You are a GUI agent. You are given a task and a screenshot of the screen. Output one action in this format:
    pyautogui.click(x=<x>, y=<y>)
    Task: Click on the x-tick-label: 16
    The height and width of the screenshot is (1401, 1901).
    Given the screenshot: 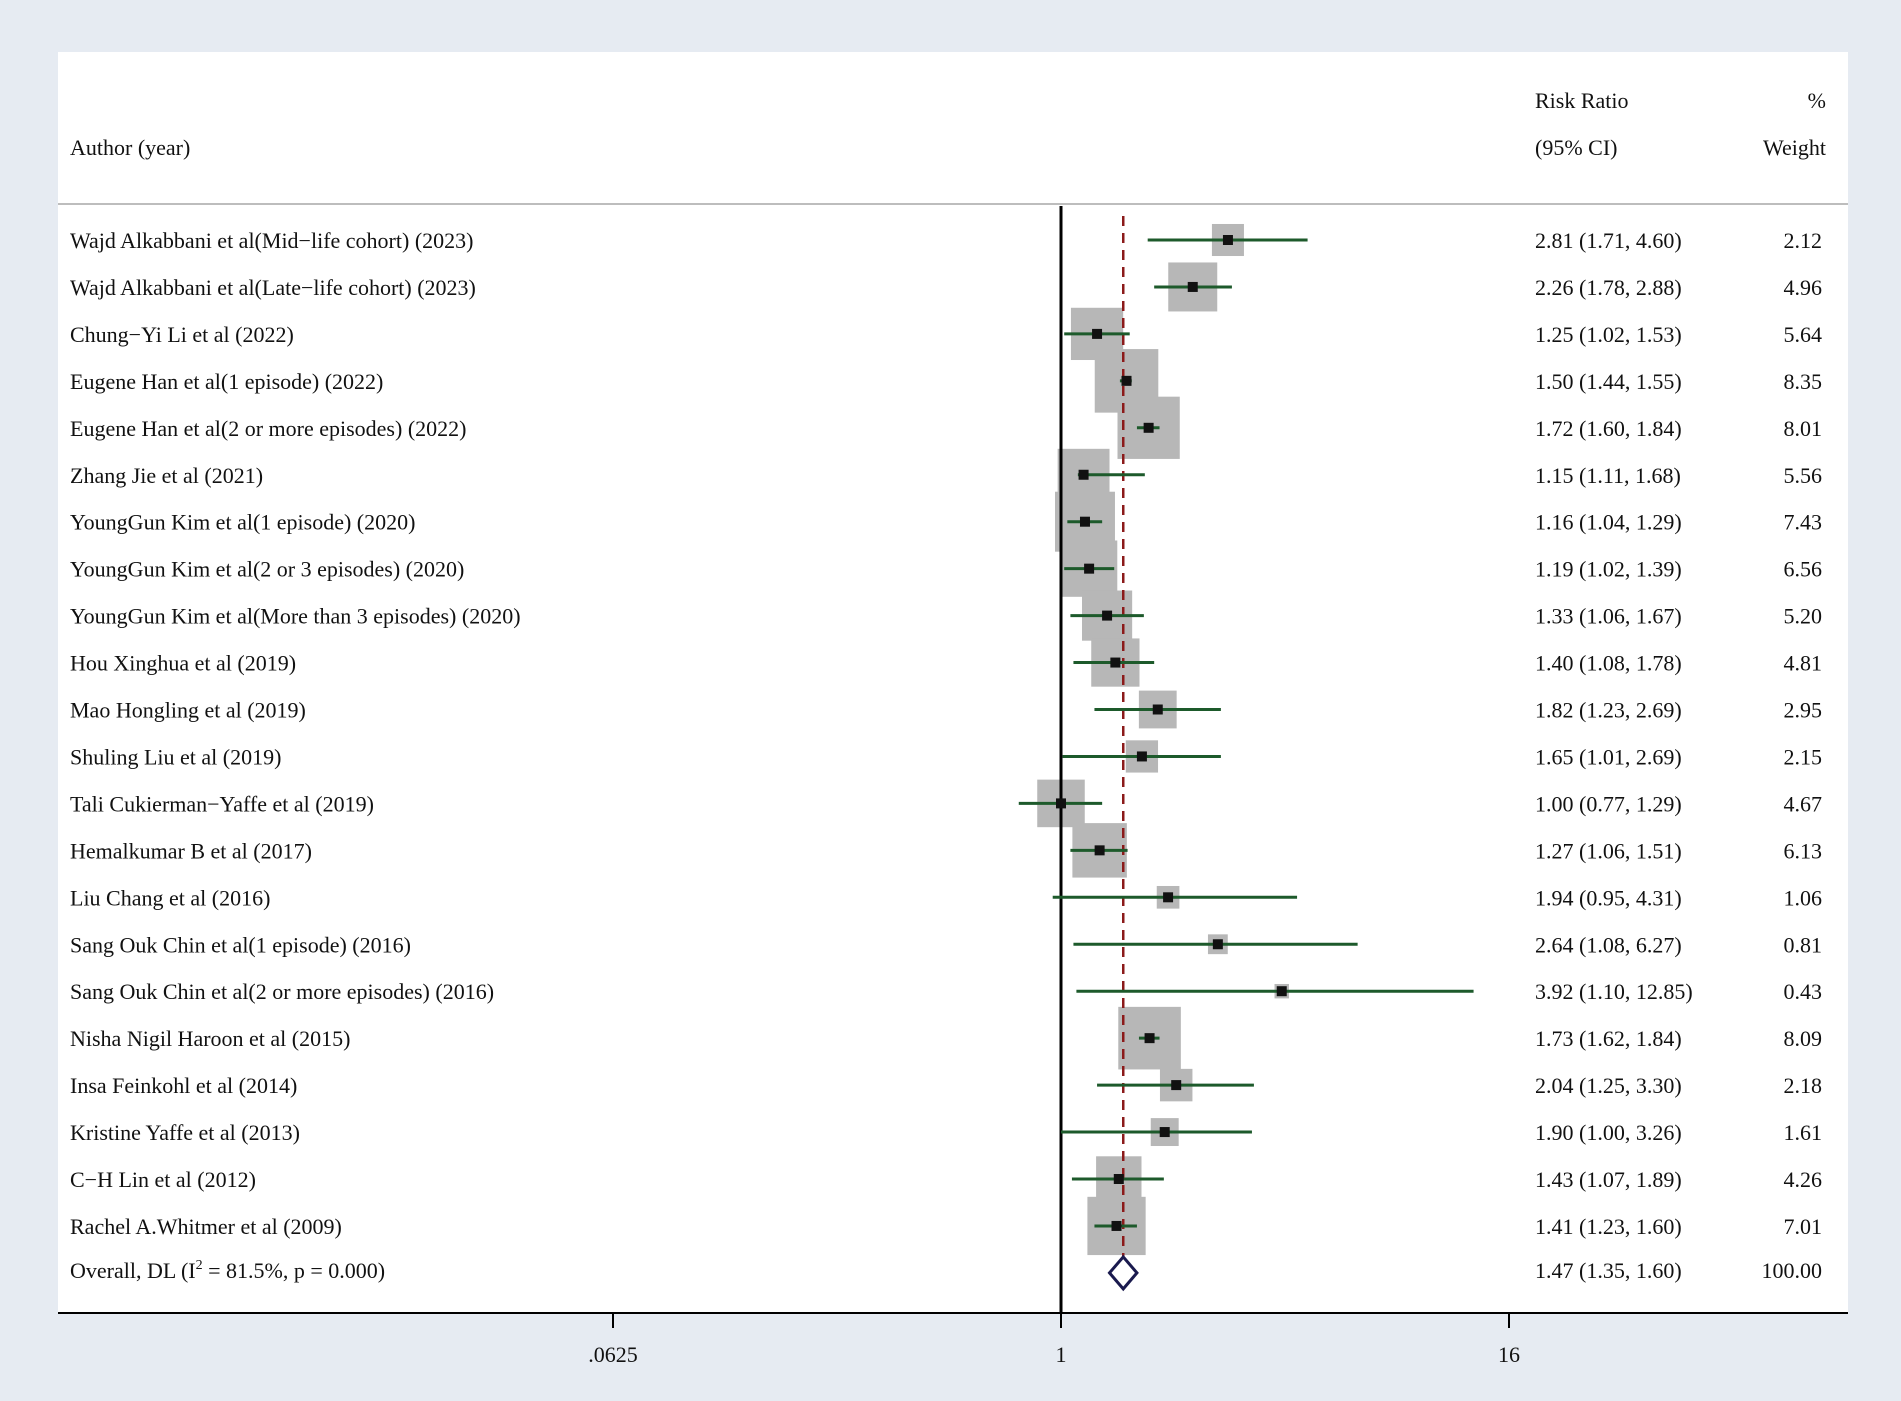 What is the action you would take?
    pyautogui.click(x=1509, y=1354)
    